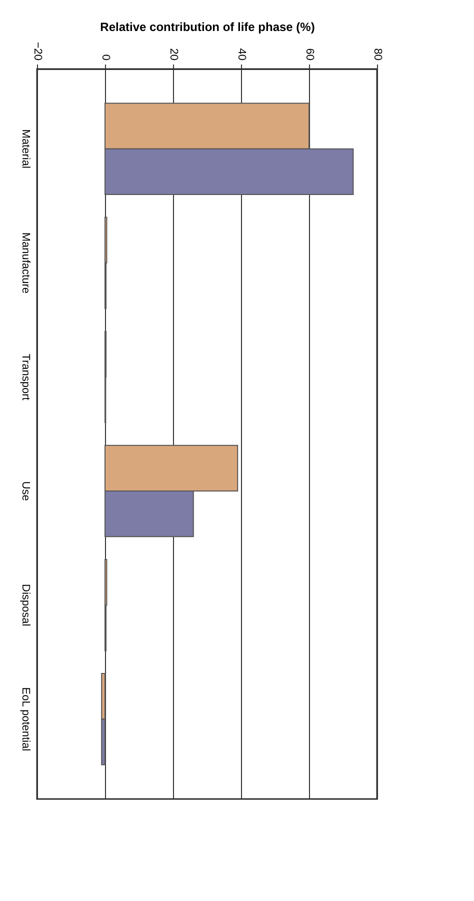  I want to click on x-tick-label: 60, so click(310, 54).